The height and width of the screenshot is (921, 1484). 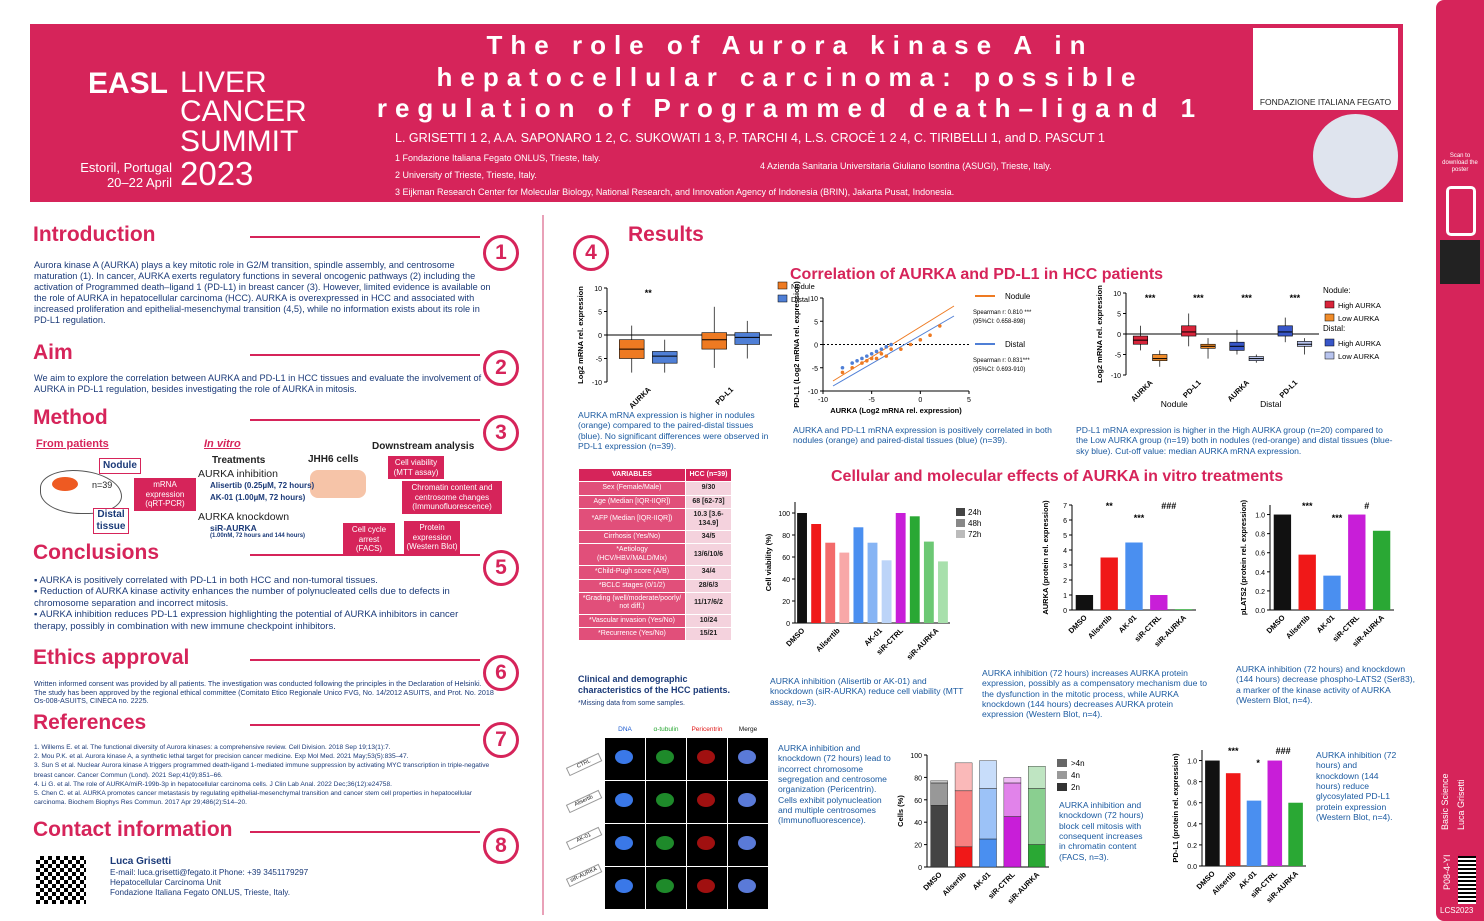 What do you see at coordinates (786, 558) in the screenshot?
I see `y-tick-label: 60` at bounding box center [786, 558].